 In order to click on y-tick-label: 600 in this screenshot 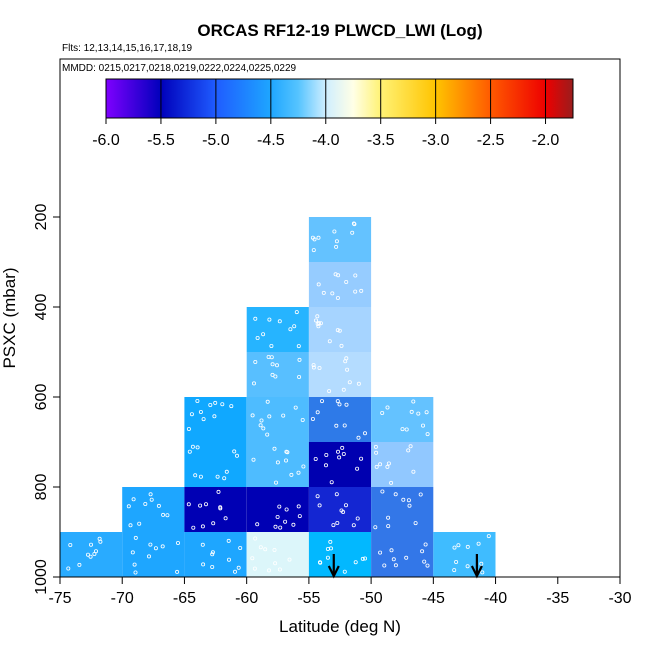, I will do `click(41, 397)`.